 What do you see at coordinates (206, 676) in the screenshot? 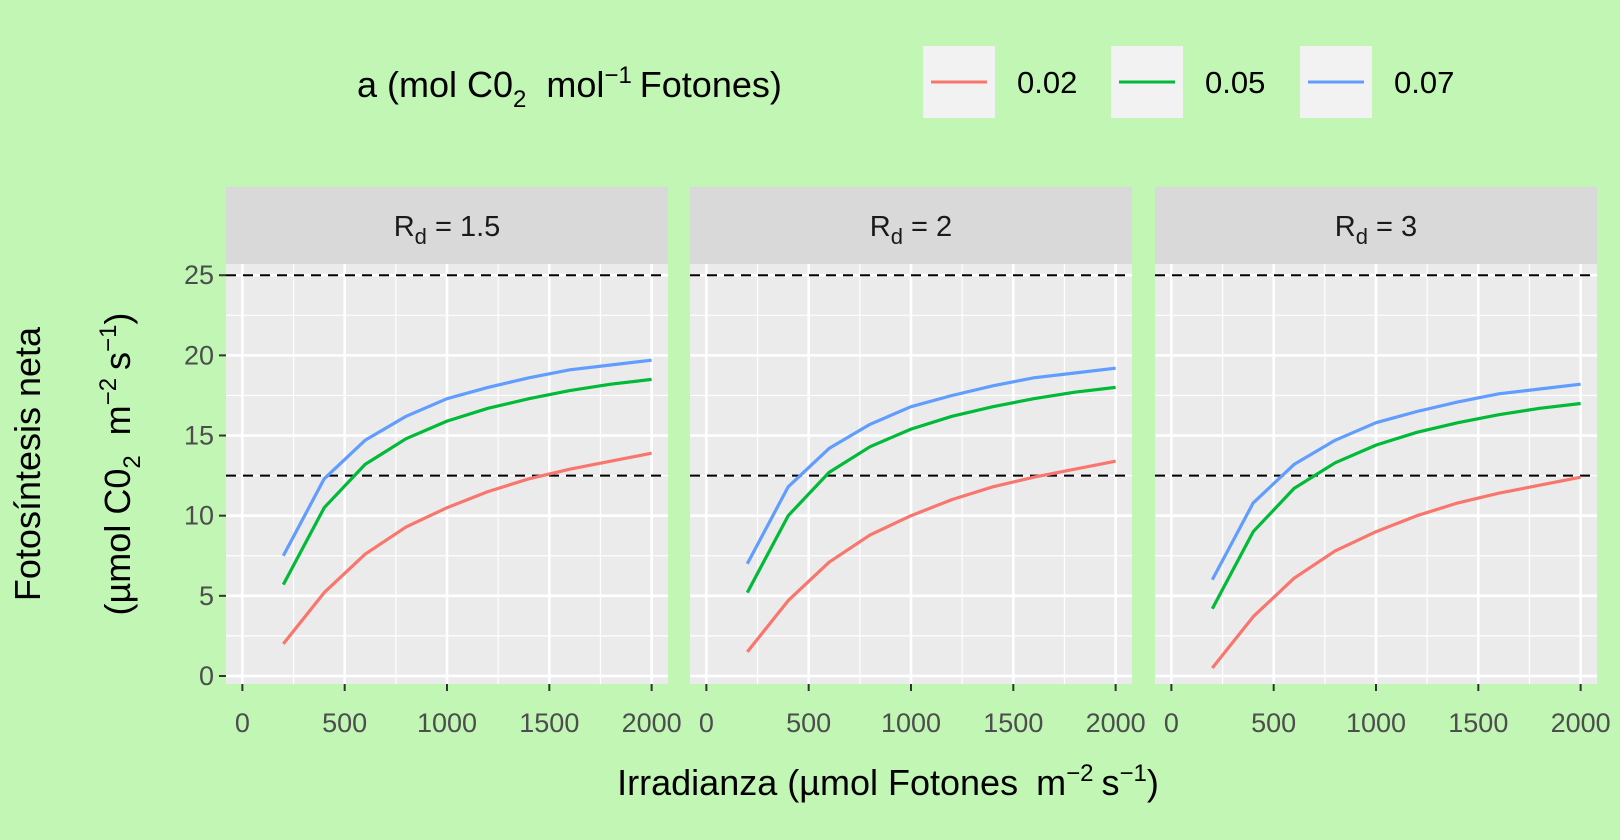
I see `y-tick-label: 0` at bounding box center [206, 676].